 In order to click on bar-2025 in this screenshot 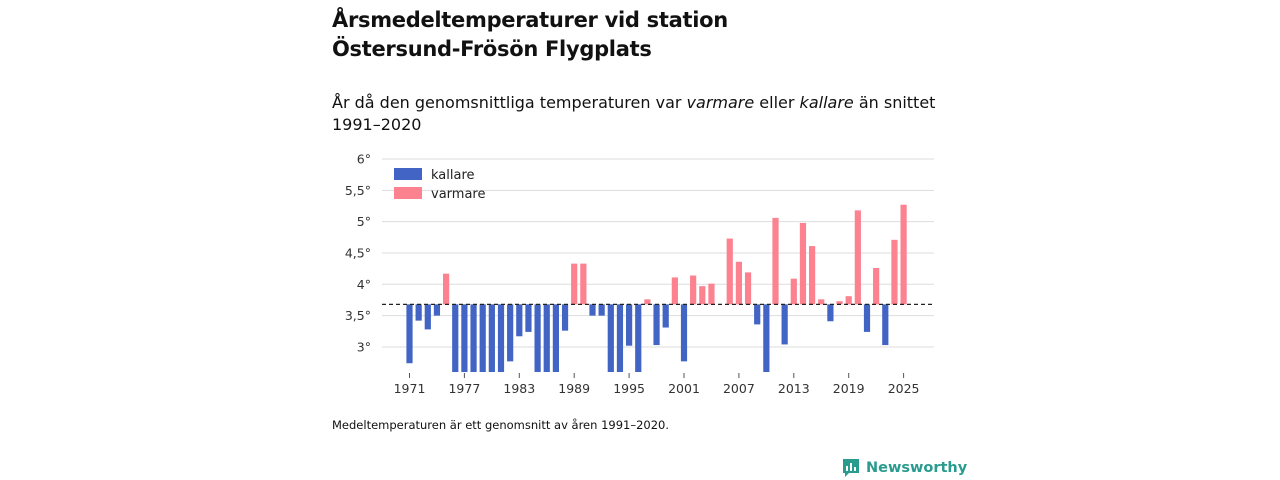, I will do `click(903, 254)`.